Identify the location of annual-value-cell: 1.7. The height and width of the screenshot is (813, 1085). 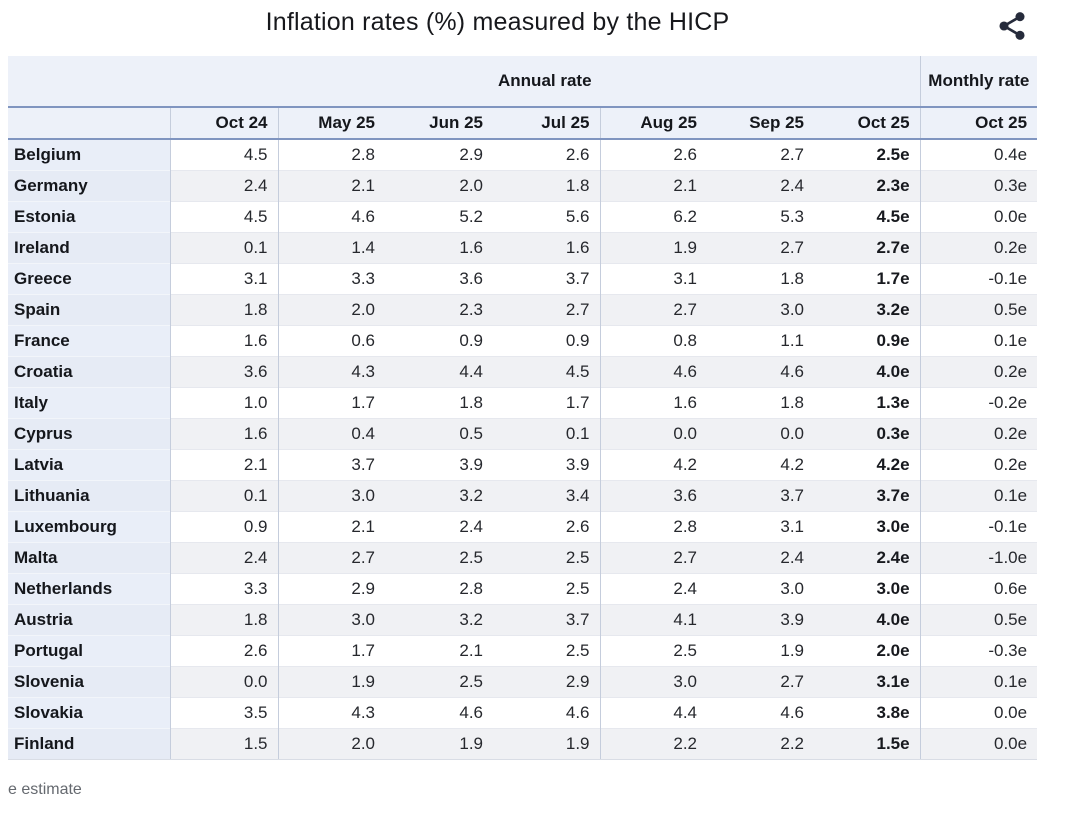
(331, 402).